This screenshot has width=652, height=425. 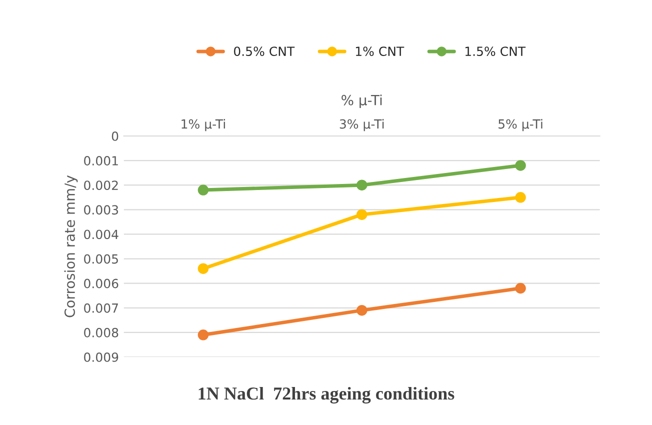 What do you see at coordinates (101, 185) in the screenshot?
I see `y-tick-label: 0.002` at bounding box center [101, 185].